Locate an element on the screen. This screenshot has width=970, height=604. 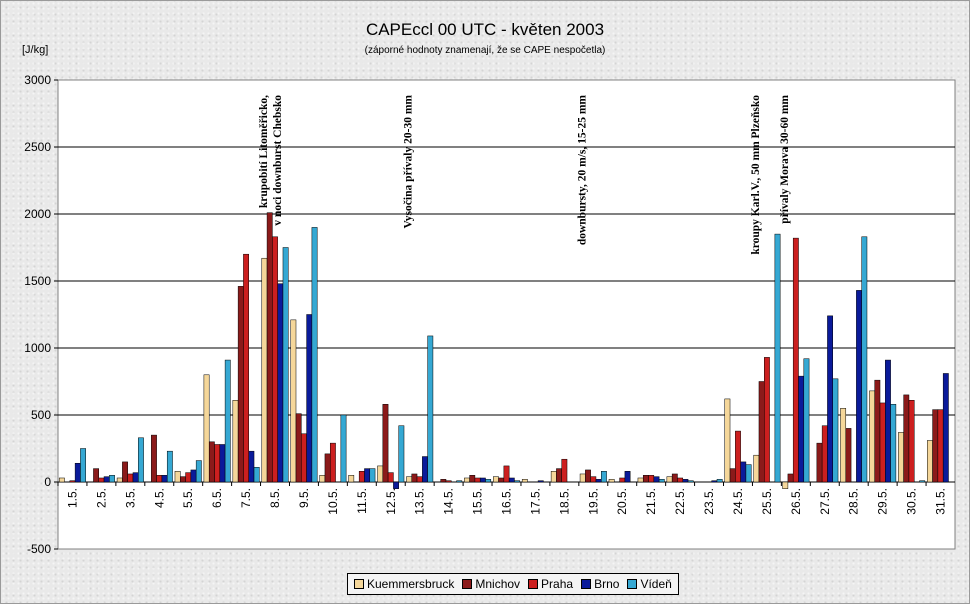
bar-praha-26.5. is located at coordinates (795, 360).